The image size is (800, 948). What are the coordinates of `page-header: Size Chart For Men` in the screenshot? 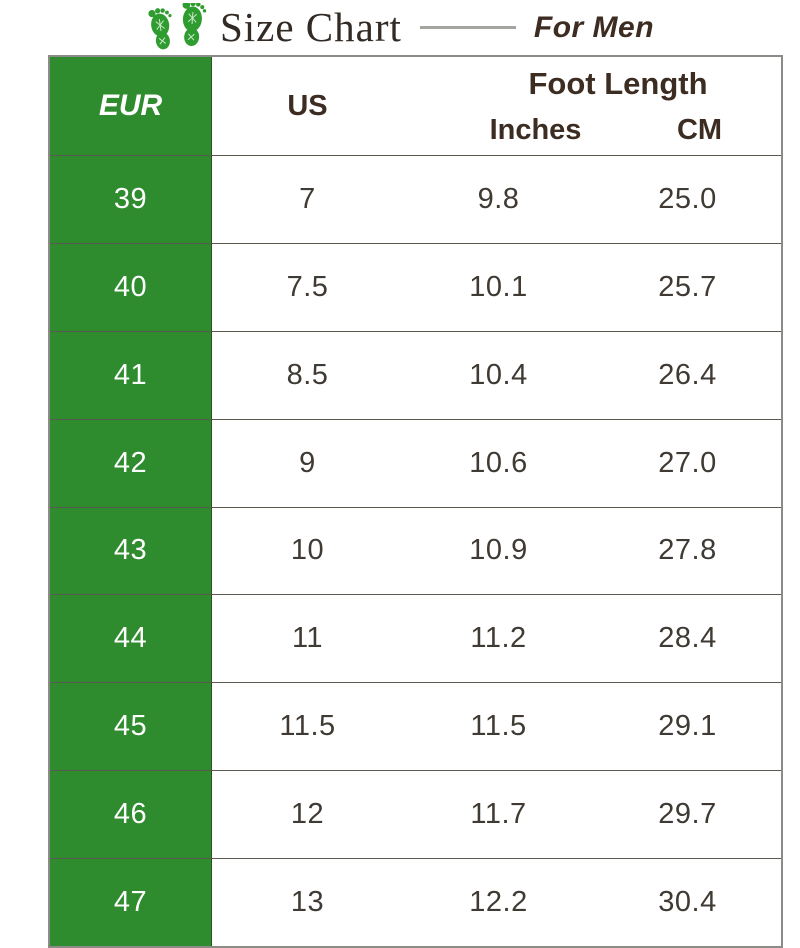 It's located at (400, 27).